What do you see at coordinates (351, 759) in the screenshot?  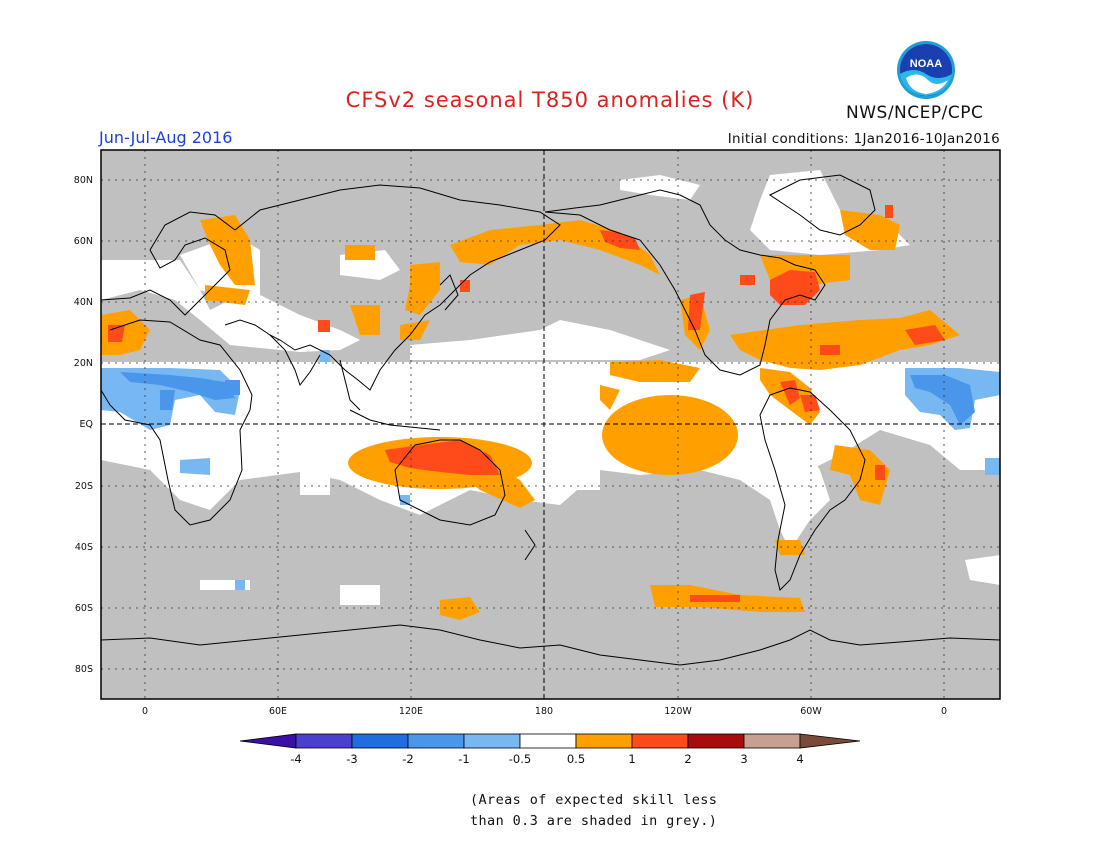 I see `colorbar-label: -3` at bounding box center [351, 759].